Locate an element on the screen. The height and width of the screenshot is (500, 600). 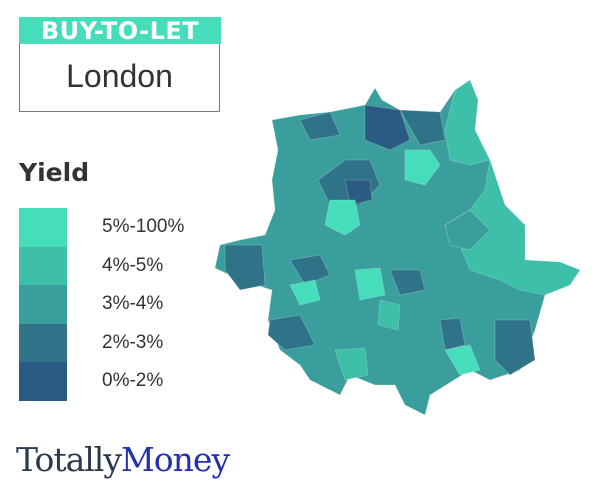
legend-item: 0%-2% is located at coordinates (101, 381).